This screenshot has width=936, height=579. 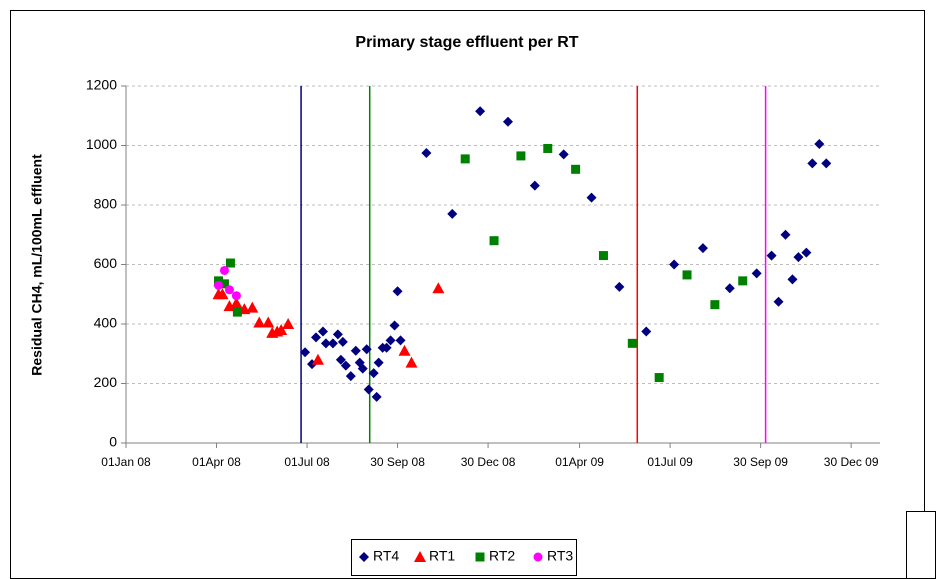 I want to click on x-tick-label: 01Jul 09, so click(x=670, y=462).